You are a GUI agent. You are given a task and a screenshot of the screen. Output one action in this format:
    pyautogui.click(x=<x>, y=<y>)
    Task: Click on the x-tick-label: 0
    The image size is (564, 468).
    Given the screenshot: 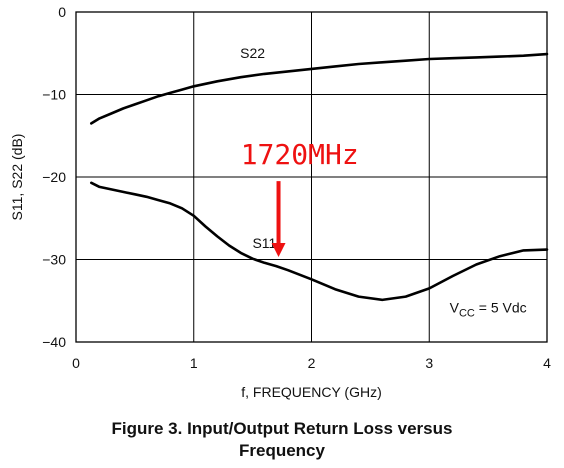 What is the action you would take?
    pyautogui.click(x=76, y=363)
    